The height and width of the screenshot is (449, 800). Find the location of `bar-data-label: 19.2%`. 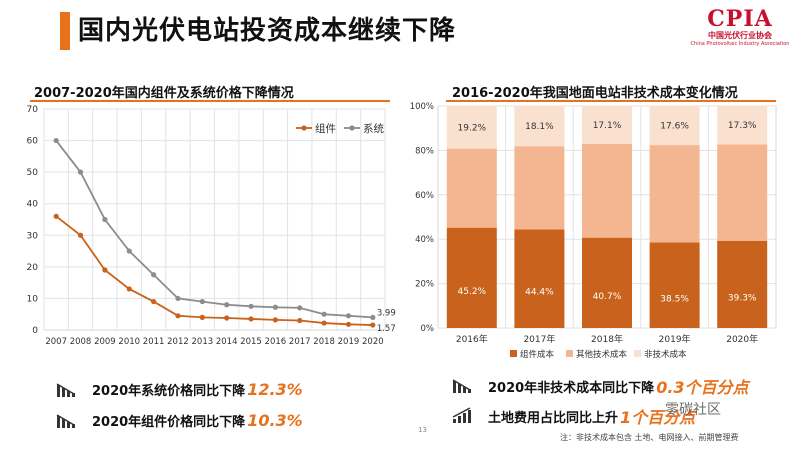

bar-data-label: 19.2% is located at coordinates (472, 128).